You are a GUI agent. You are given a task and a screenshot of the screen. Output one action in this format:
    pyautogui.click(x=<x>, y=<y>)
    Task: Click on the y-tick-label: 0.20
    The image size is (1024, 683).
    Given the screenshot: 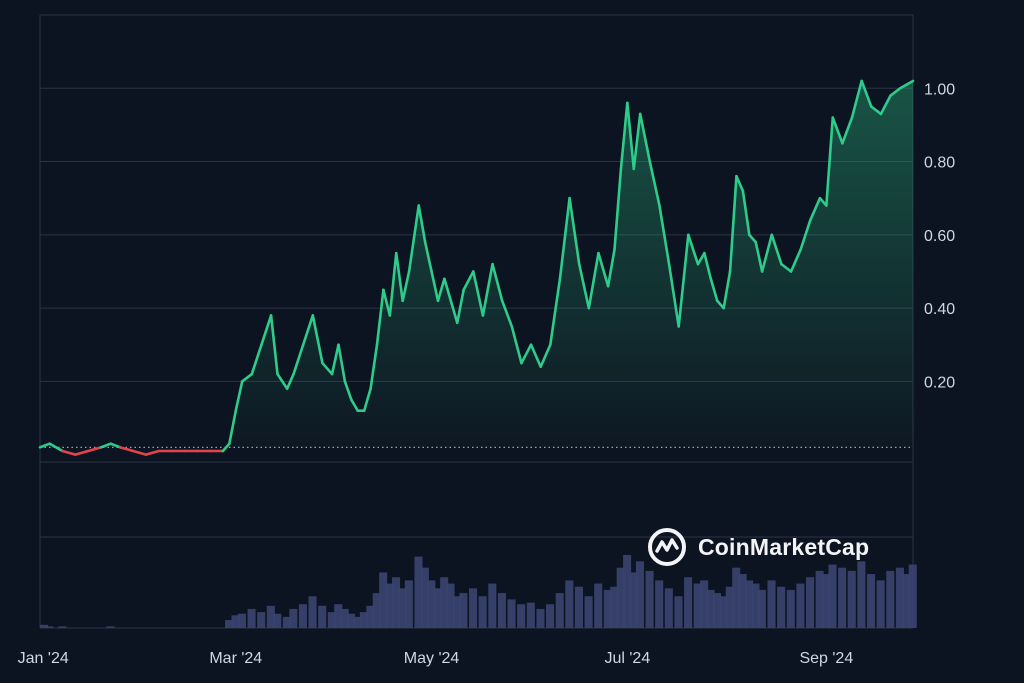 What is the action you would take?
    pyautogui.click(x=939, y=382)
    